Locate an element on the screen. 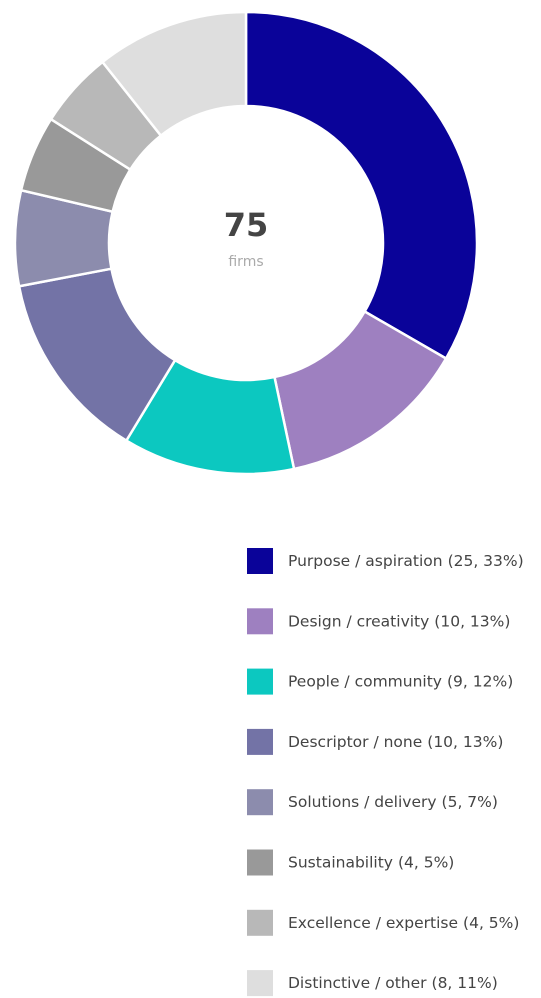  legend-label: Sustainability (4, 5%) is located at coordinates (371, 862).